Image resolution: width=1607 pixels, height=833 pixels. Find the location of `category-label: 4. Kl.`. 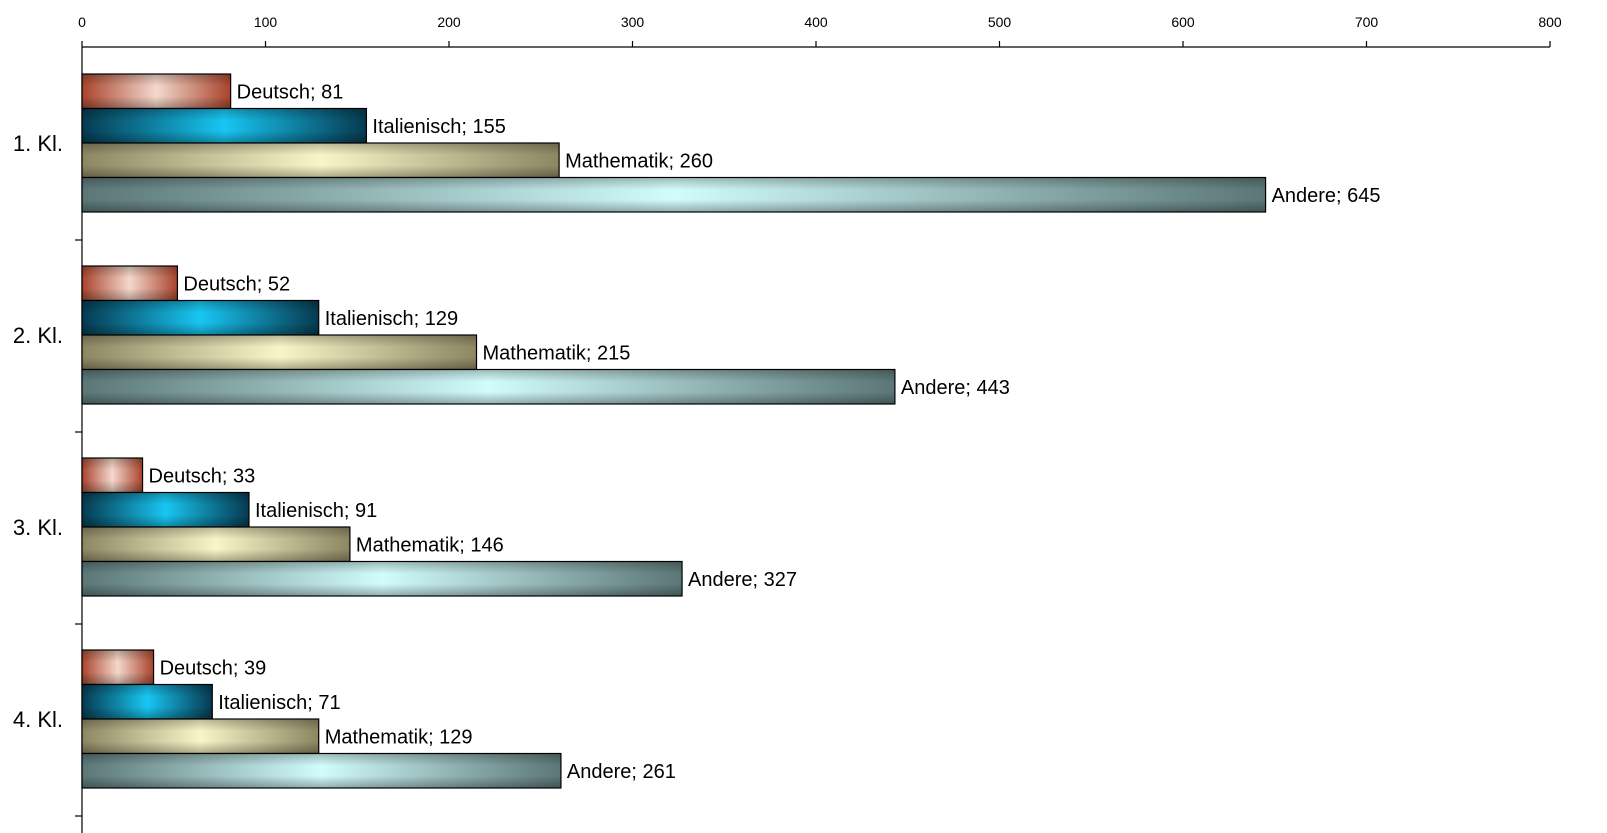

category-label: 4. Kl. is located at coordinates (38, 719).